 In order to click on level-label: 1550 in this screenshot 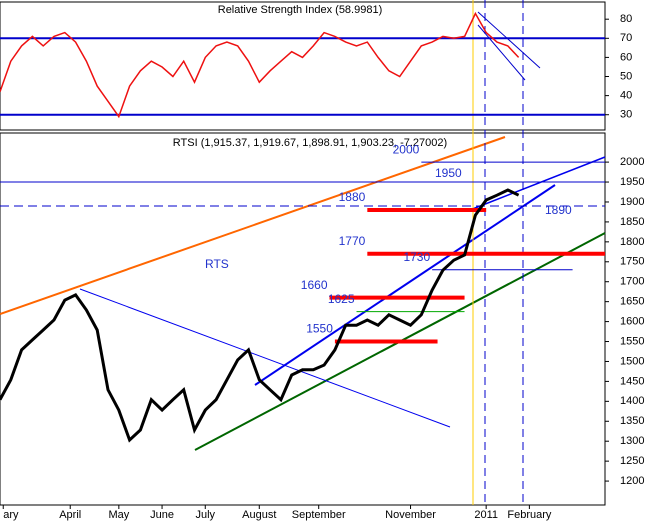, I will do `click(319, 329)`.